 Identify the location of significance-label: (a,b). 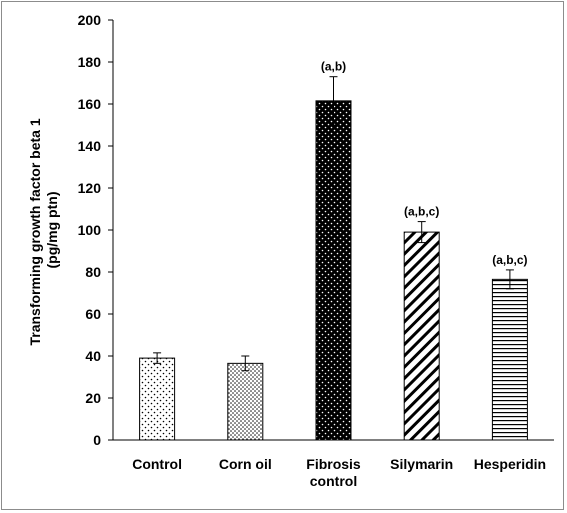
(333, 67).